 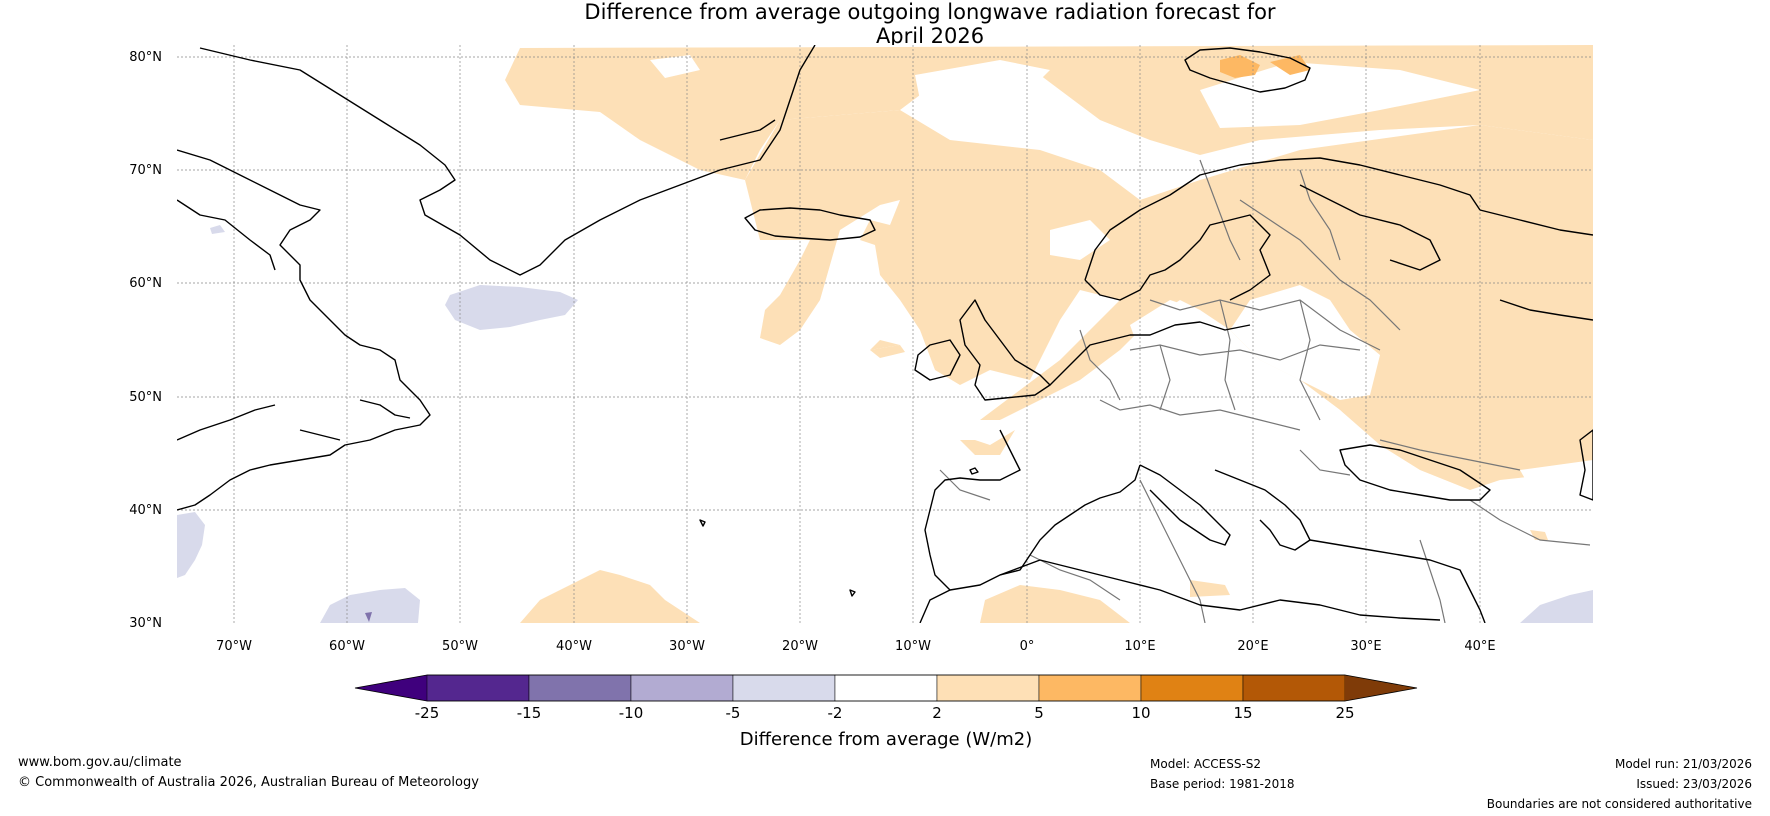 What do you see at coordinates (835, 713) in the screenshot?
I see `colorbar-tick: -2` at bounding box center [835, 713].